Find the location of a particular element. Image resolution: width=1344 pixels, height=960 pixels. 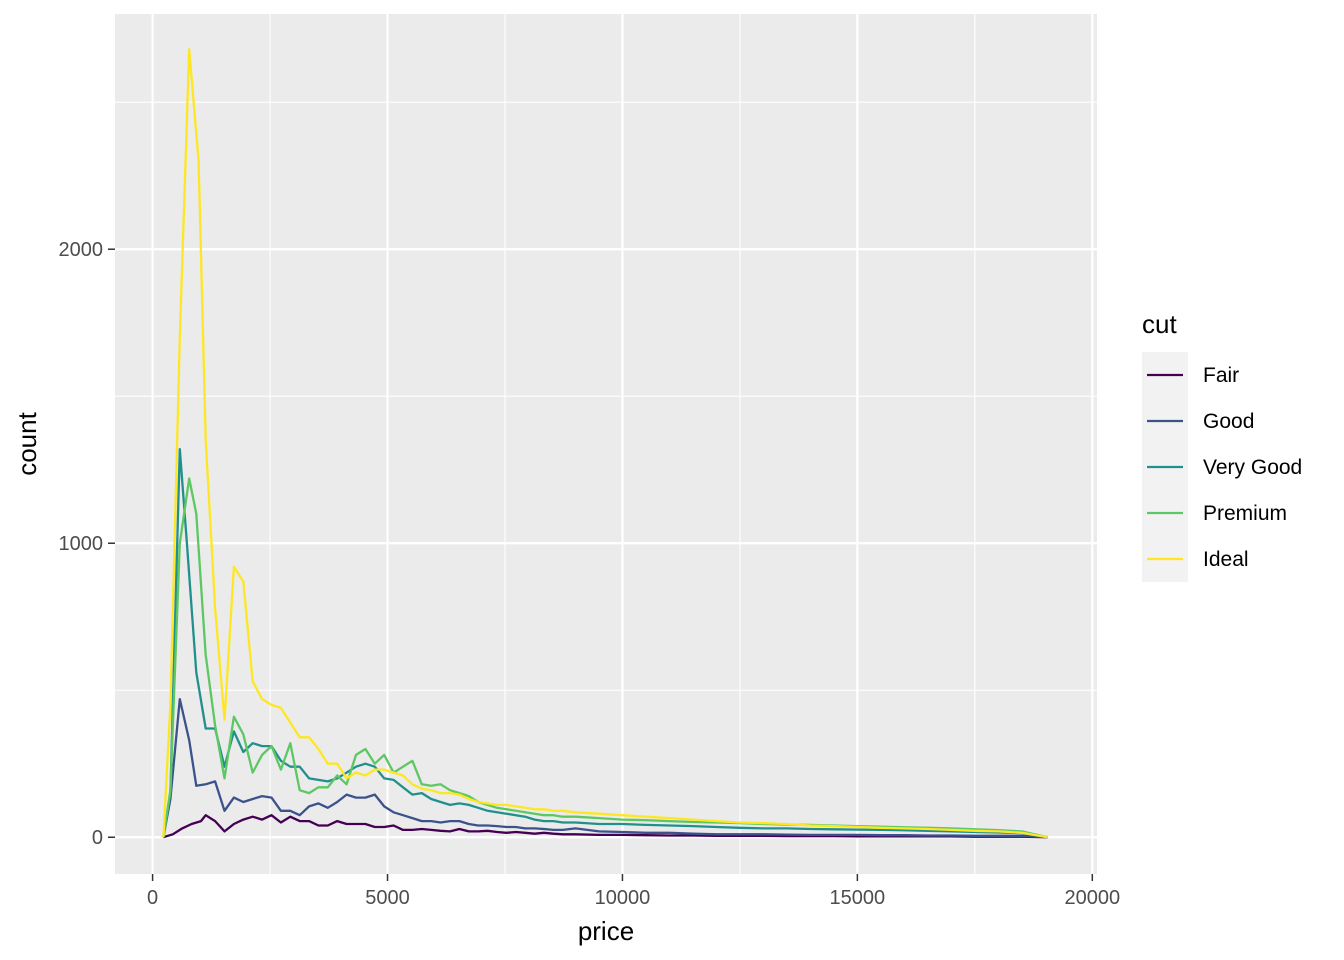

legend-label: Good is located at coordinates (1228, 421).